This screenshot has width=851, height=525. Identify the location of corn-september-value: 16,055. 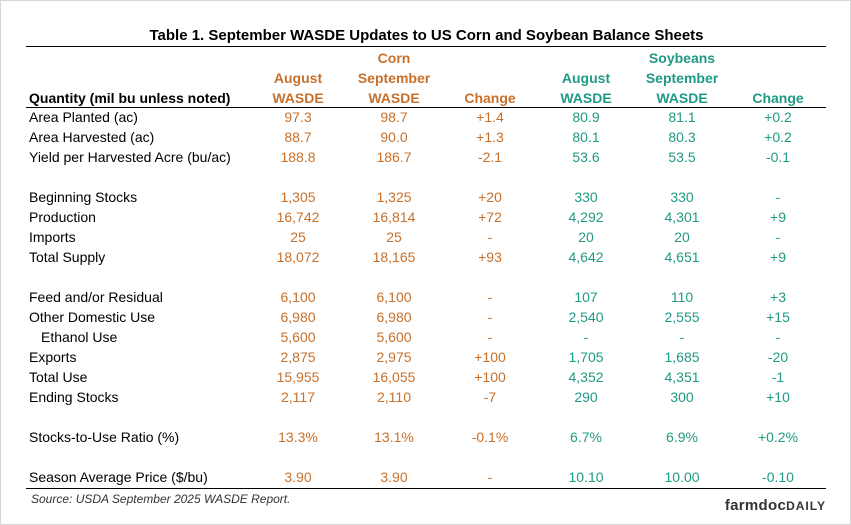
(394, 377).